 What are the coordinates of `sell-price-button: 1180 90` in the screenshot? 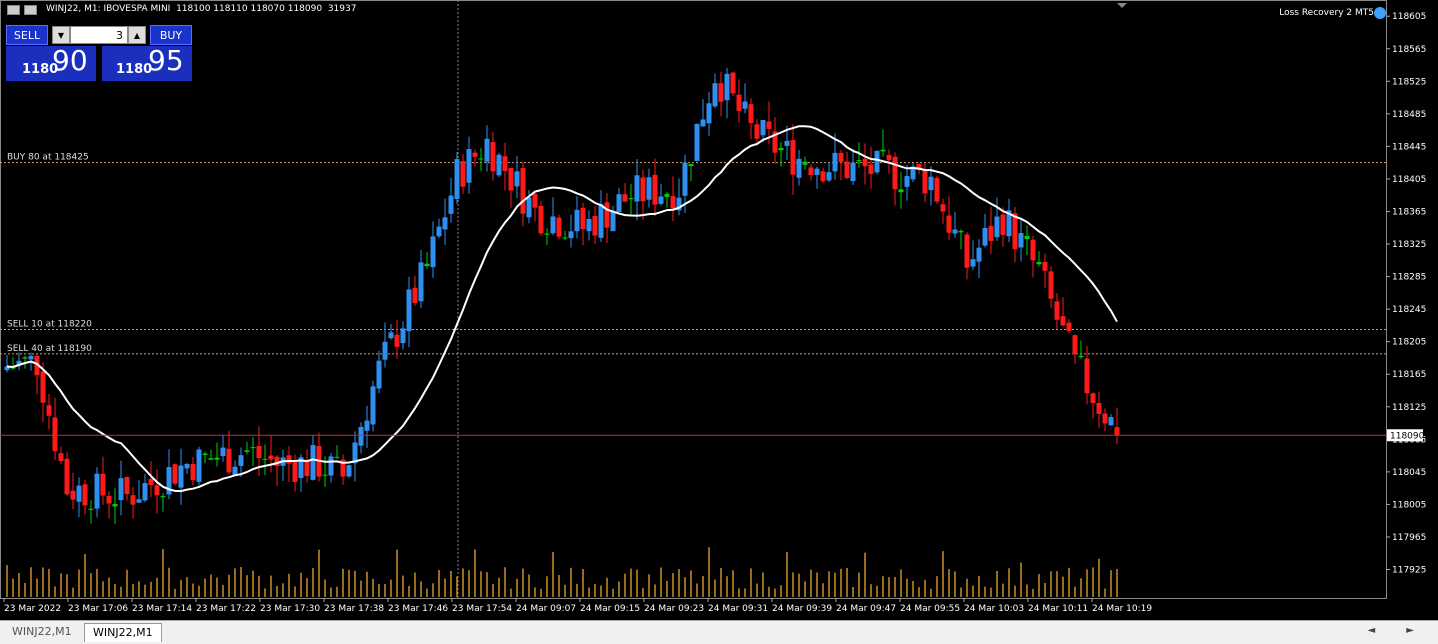 It's located at (51, 62).